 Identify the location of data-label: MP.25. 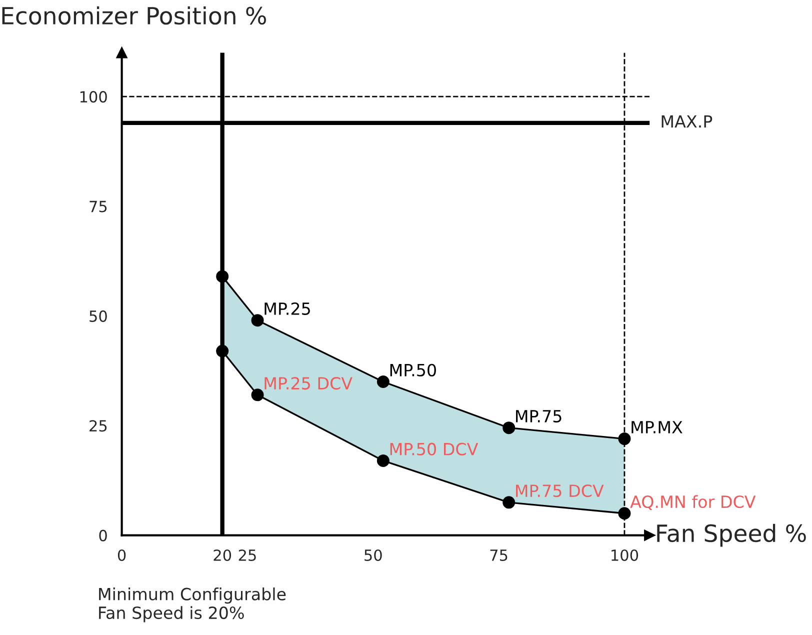
(287, 309).